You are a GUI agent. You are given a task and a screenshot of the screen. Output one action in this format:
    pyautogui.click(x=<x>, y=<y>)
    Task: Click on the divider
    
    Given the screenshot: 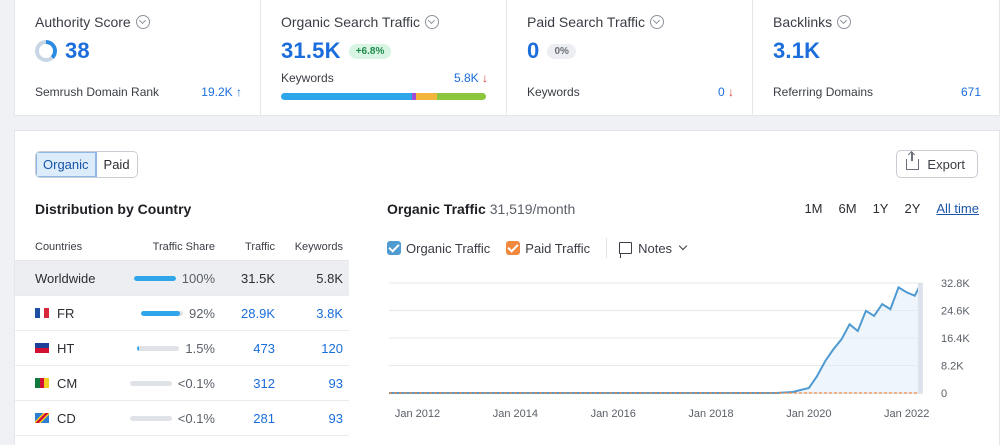 What is the action you would take?
    pyautogui.click(x=607, y=248)
    